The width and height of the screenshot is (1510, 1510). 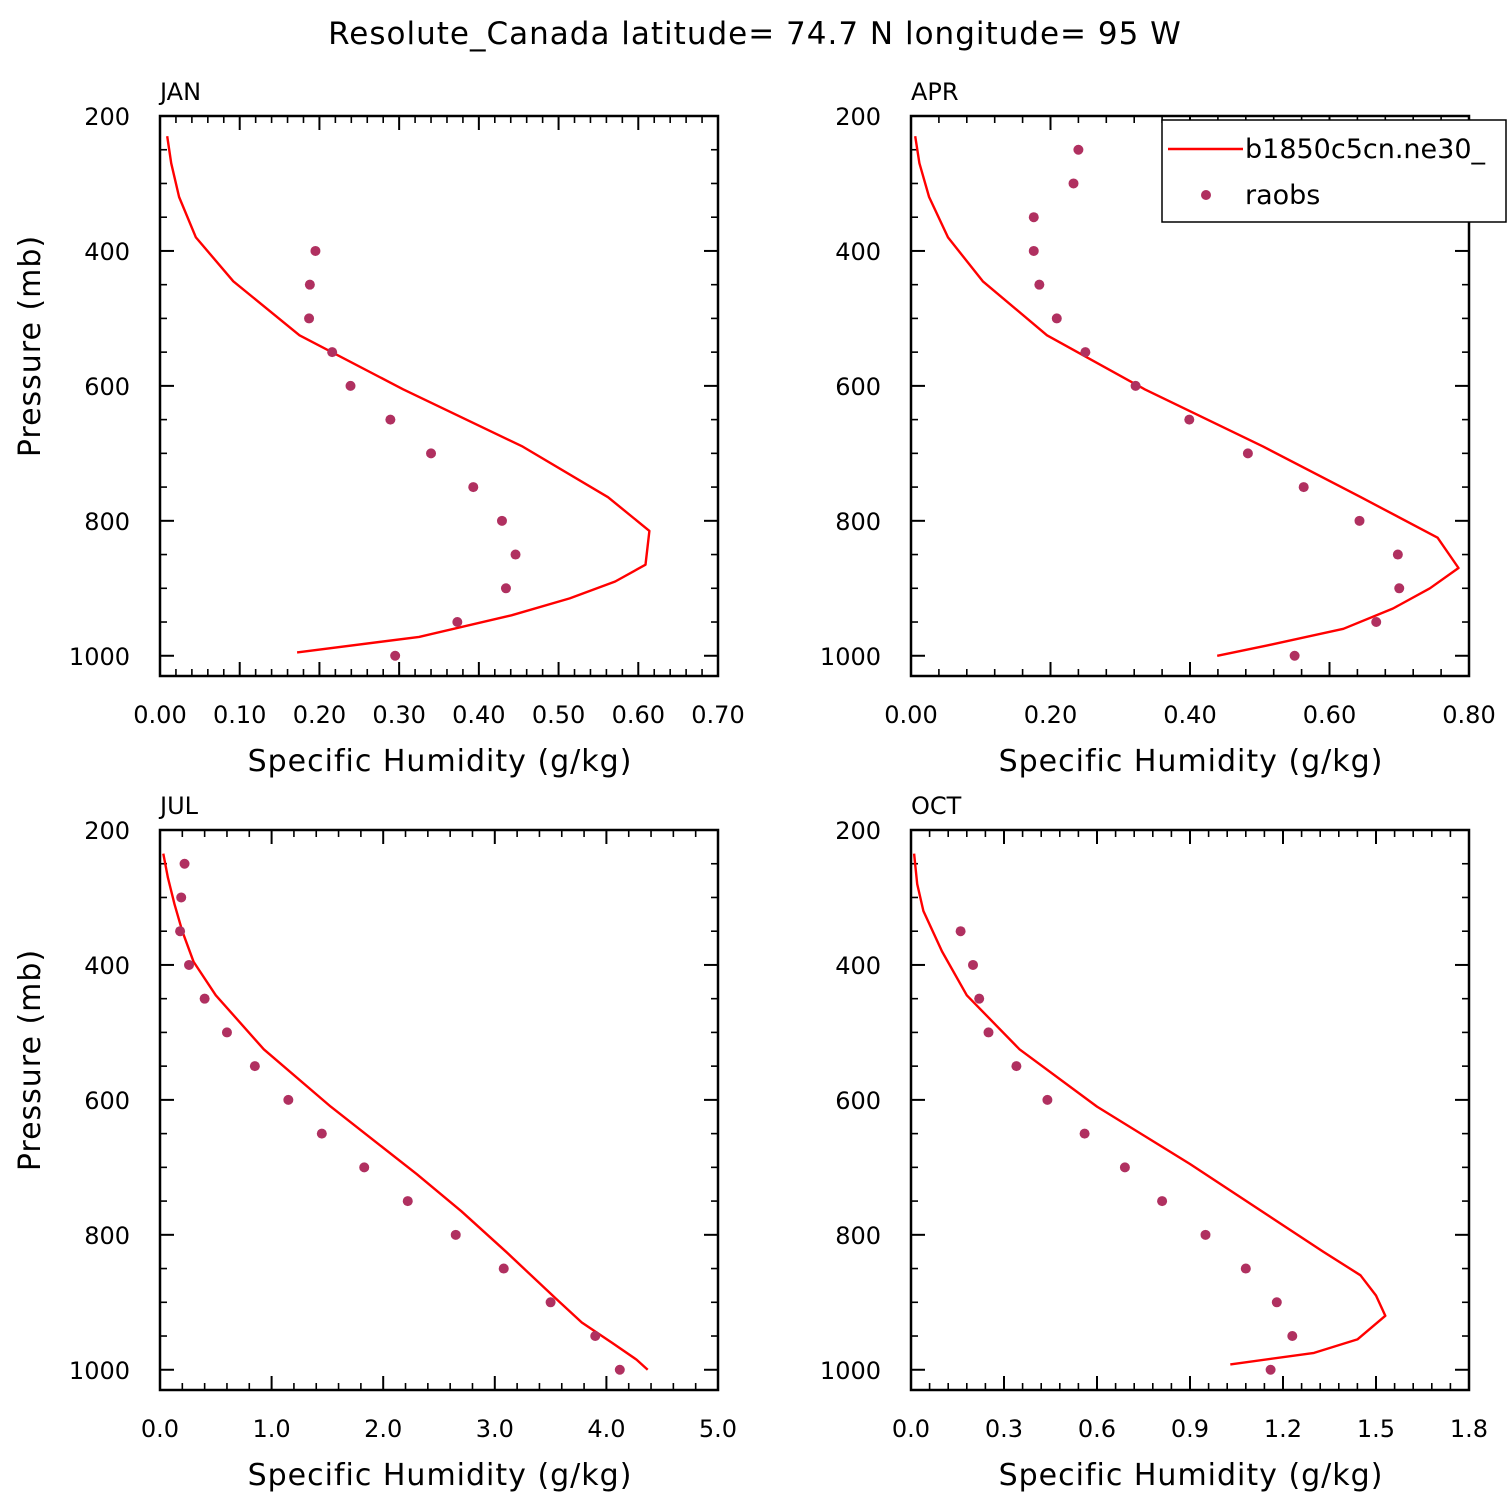 I want to click on x-tick-label: 1.8, so click(x=1469, y=1429).